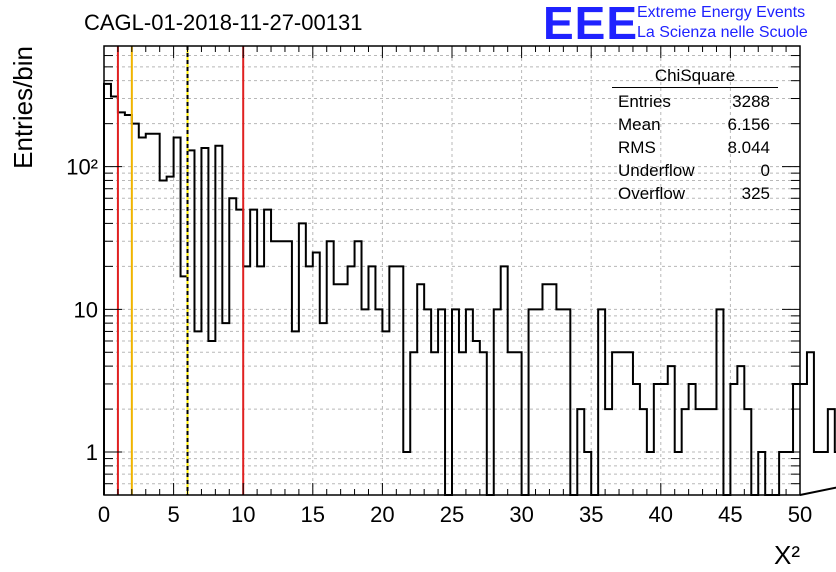  Describe the element at coordinates (722, 32) in the screenshot. I see `logo-line-2: La Scienza nelle Scuole` at that location.